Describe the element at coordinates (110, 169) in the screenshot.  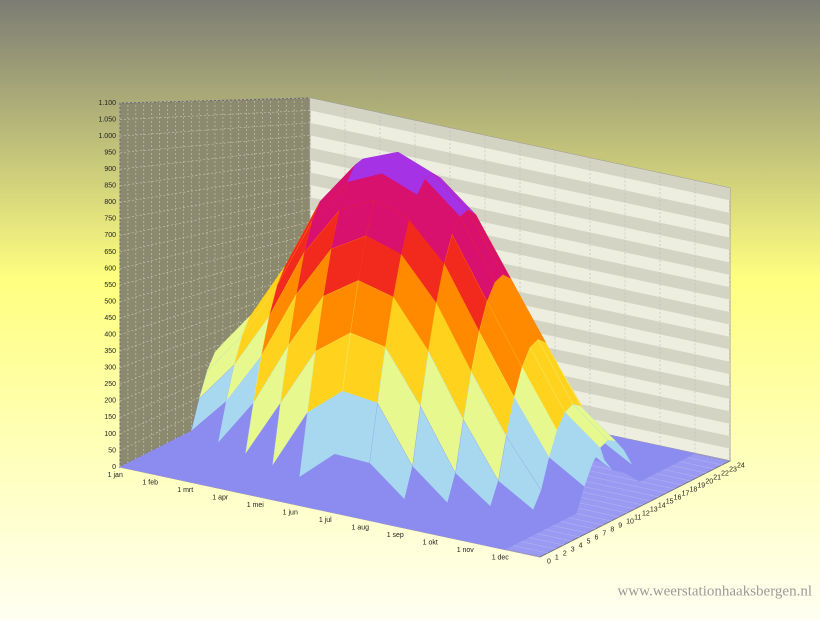
I see `z-tick-label: 900` at that location.